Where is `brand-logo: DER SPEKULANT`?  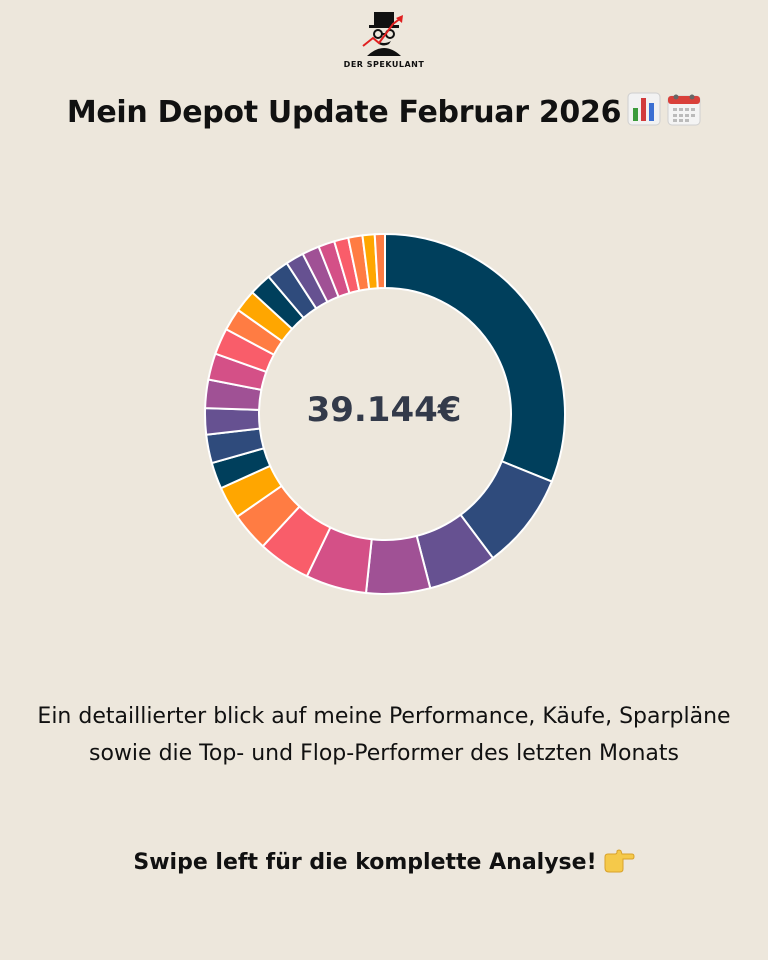
brand-logo: DER SPEKULANT is located at coordinates (384, 40).